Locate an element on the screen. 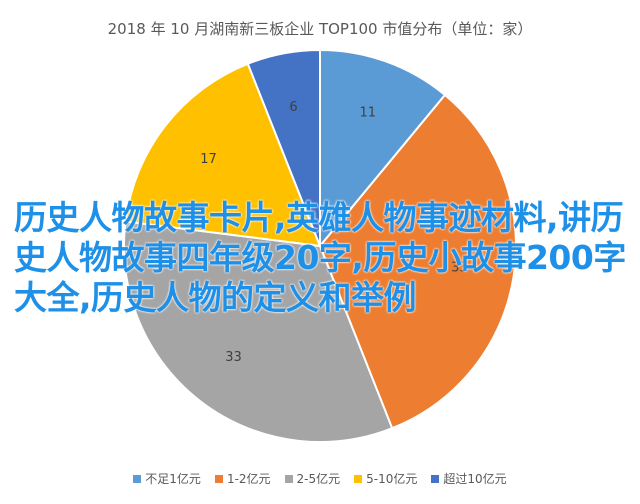 This screenshot has width=640, height=504. legend-label: 5-10亿元 is located at coordinates (392, 479).